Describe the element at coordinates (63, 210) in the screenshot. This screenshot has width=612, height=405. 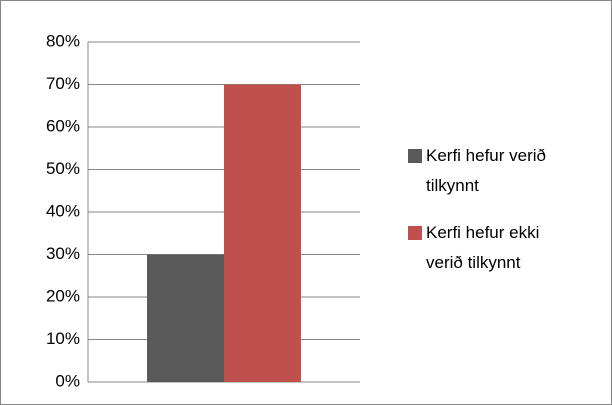
I see `y-tick-label: 40%` at that location.